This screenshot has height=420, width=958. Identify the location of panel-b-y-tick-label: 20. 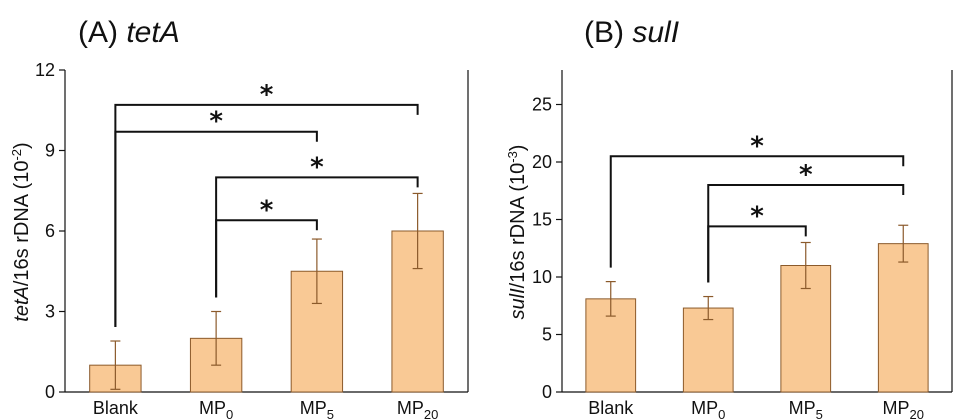
(542, 162).